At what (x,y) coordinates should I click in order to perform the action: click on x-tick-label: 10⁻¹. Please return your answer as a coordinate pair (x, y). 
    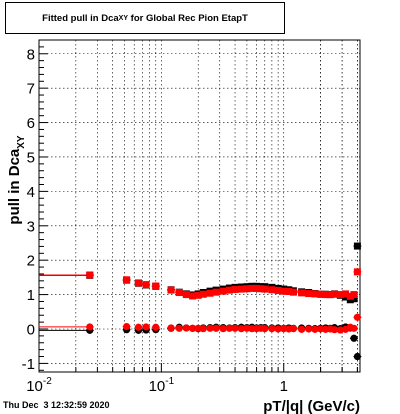
    Looking at the image, I should click on (162, 385).